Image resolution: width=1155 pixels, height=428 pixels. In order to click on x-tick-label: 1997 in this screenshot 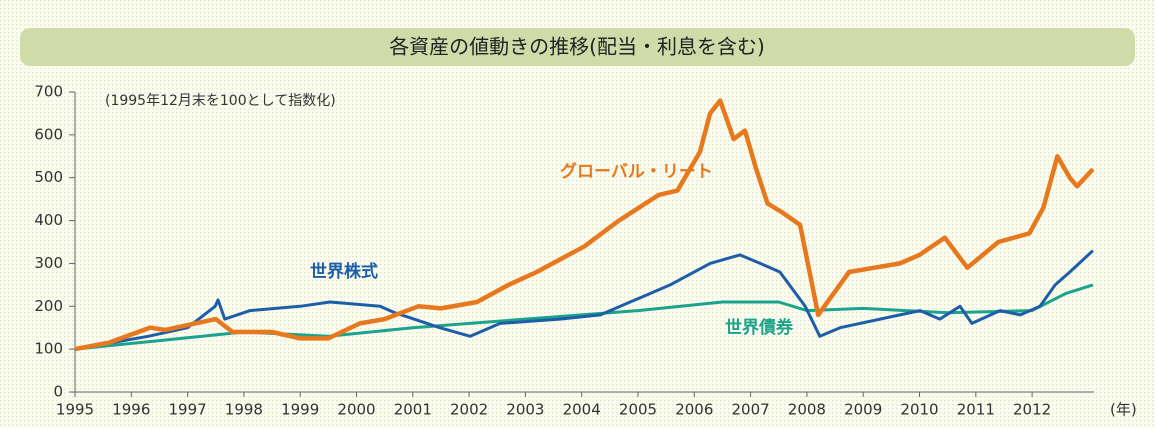, I will do `click(188, 410)`.